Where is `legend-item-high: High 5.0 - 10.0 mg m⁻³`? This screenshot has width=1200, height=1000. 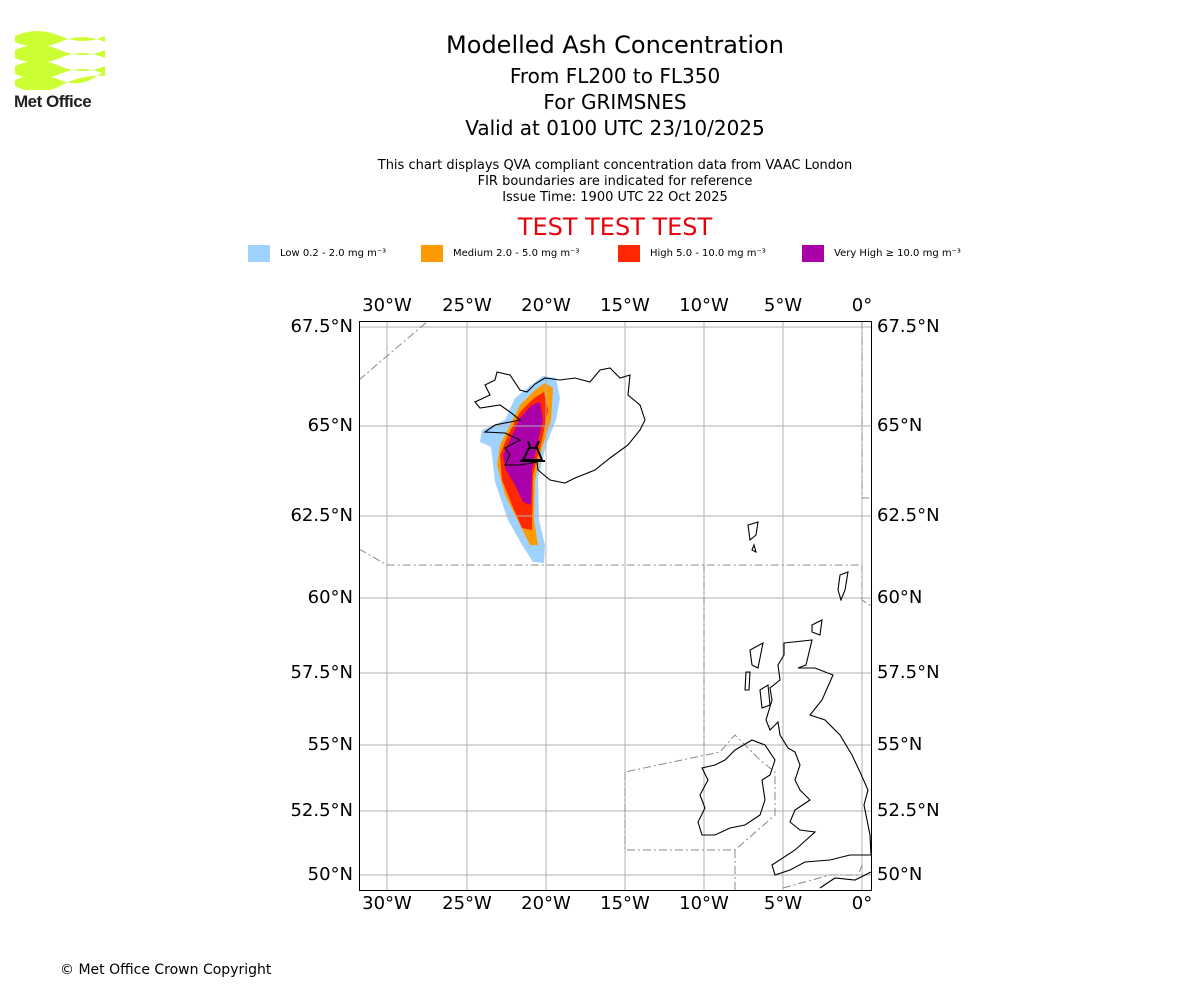
legend-item-high: High 5.0 - 10.0 mg m⁻³ is located at coordinates (692, 253).